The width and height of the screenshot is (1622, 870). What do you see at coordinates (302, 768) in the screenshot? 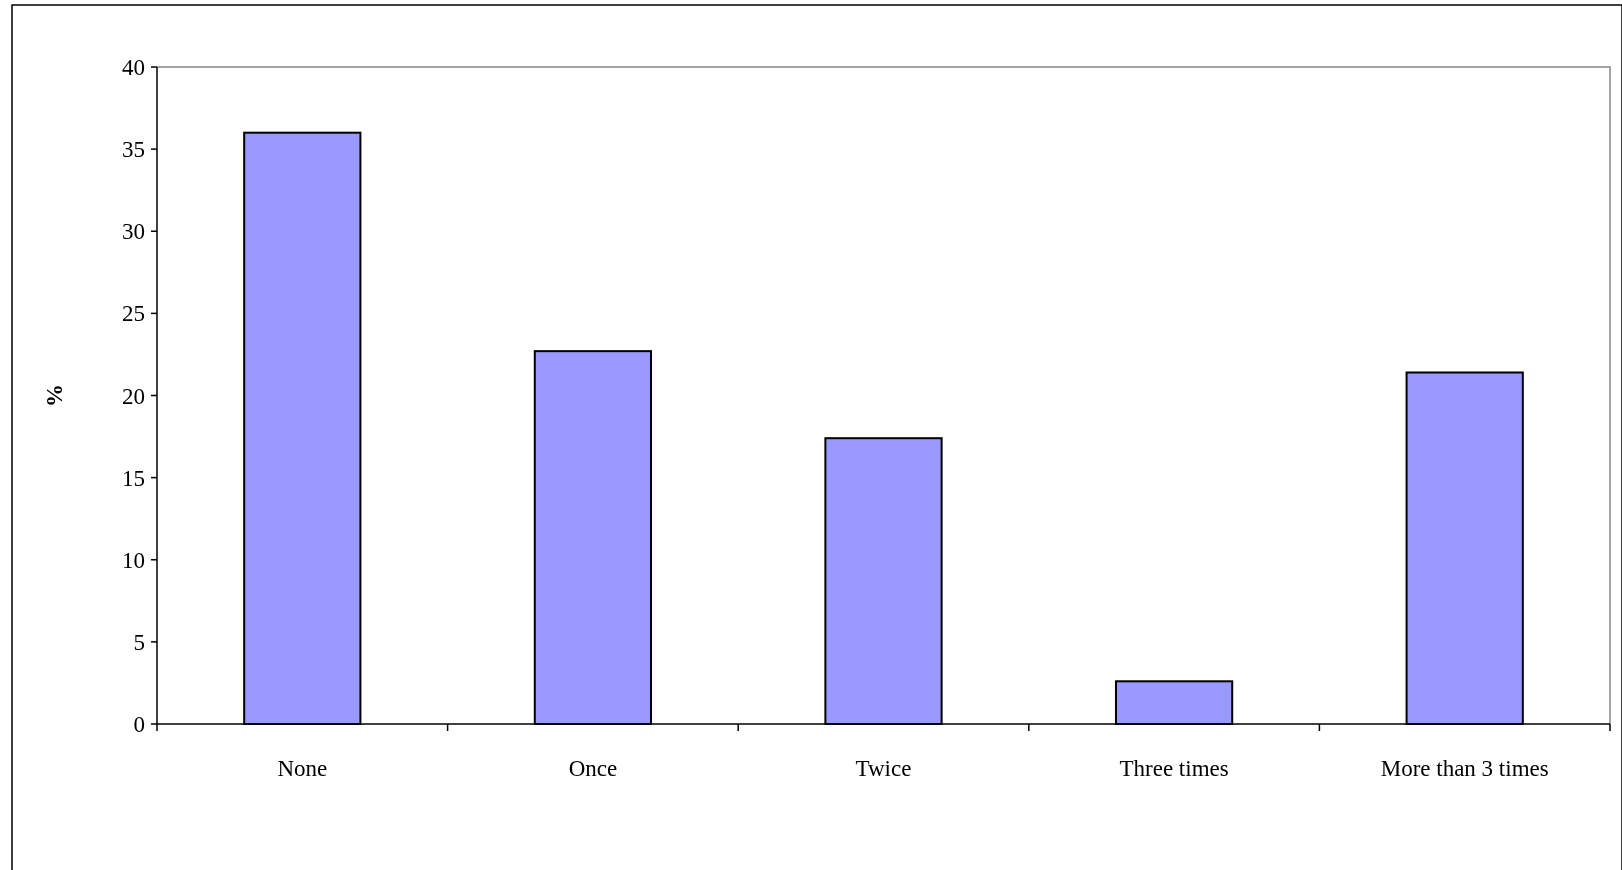
I see `x-tick-label: None` at bounding box center [302, 768].